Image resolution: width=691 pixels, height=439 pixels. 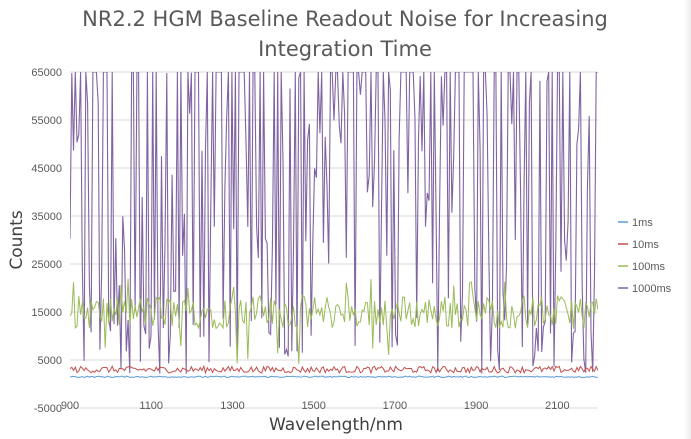 What do you see at coordinates (395, 406) in the screenshot?
I see `x-tick-label: 1700` at bounding box center [395, 406].